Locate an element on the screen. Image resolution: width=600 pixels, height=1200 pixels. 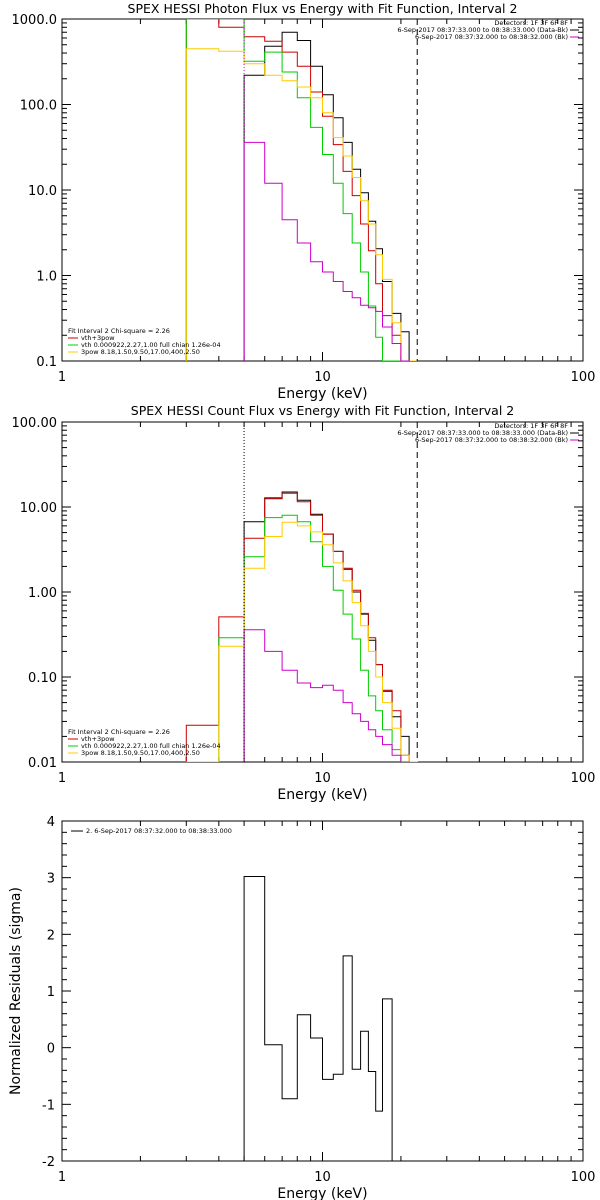
y-tick-label: 0.01 is located at coordinates (42, 763).